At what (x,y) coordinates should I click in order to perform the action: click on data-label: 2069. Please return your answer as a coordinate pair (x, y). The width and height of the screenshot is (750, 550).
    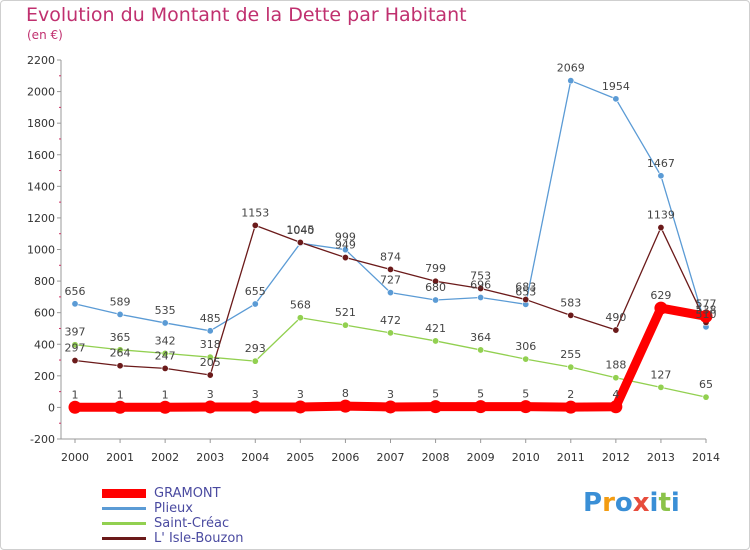
    Looking at the image, I should click on (571, 68).